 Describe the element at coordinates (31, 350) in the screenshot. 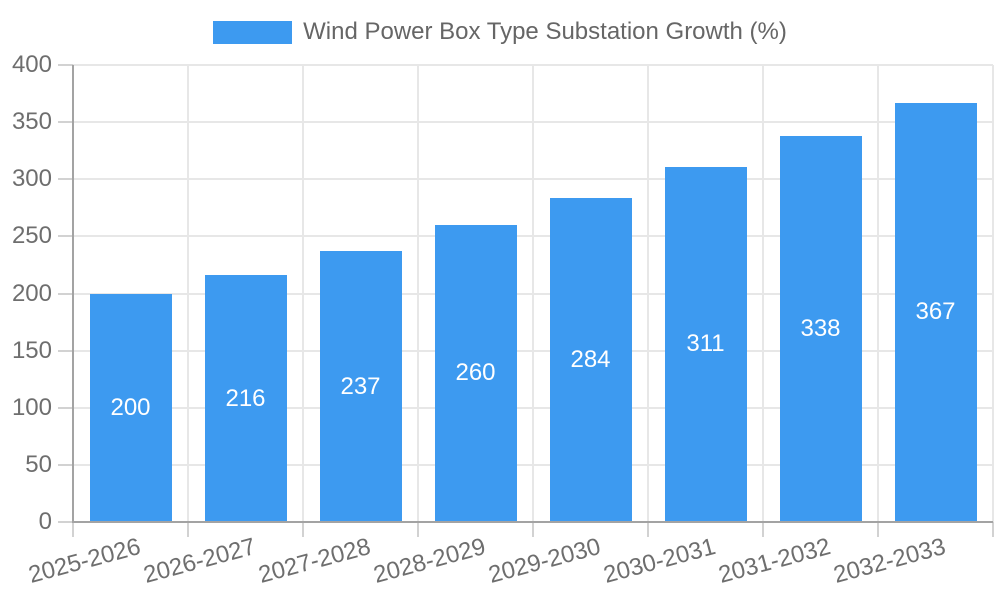

I see `y-axis-label: 150` at that location.